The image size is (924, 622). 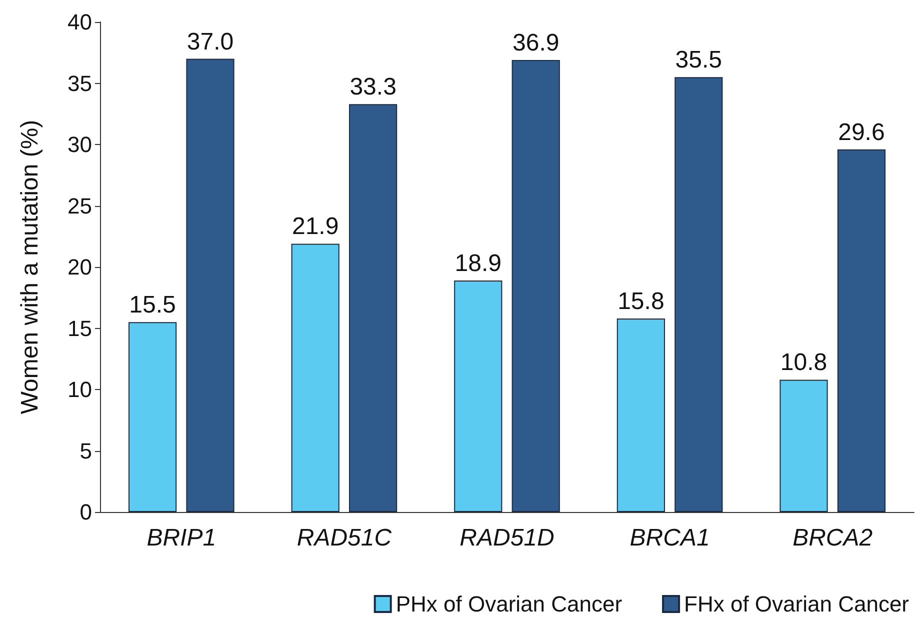 I want to click on y-tick-label: 10, so click(x=80, y=389).